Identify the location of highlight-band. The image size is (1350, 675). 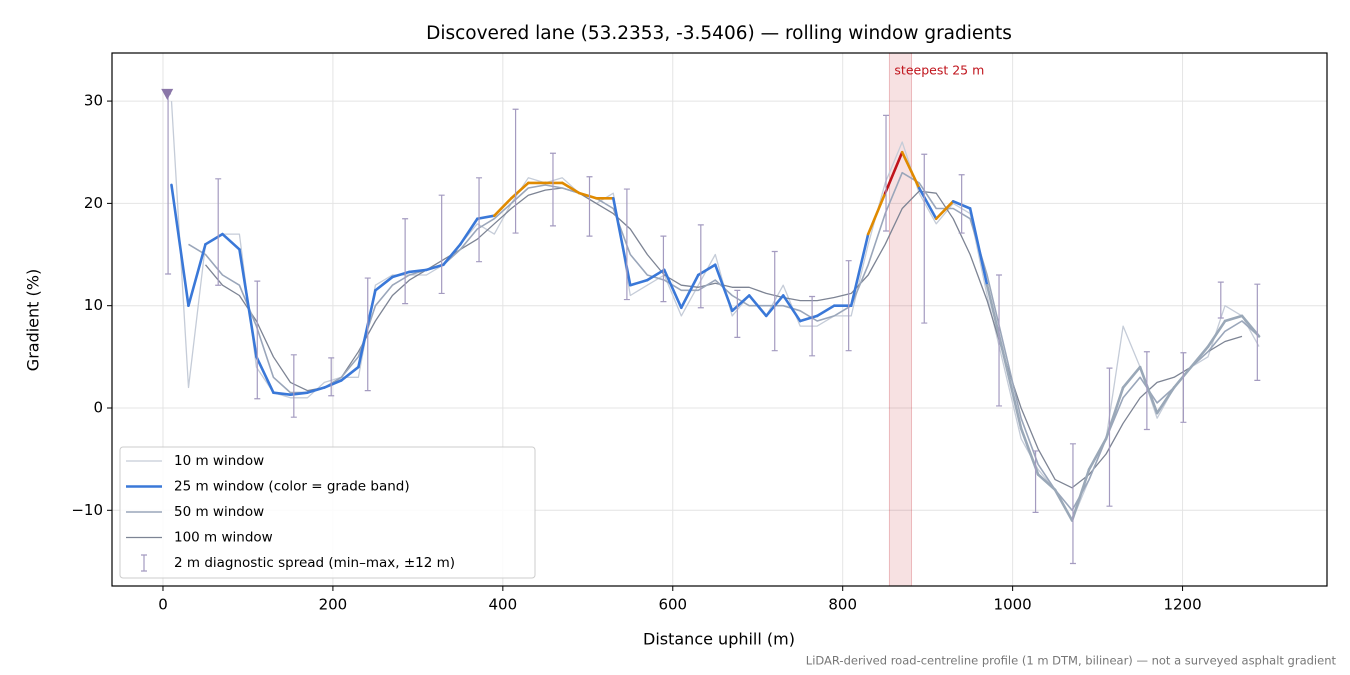
(900, 319).